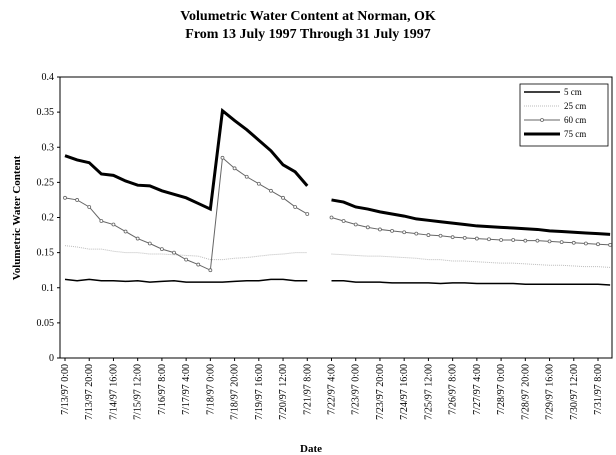  What do you see at coordinates (428, 392) in the screenshot?
I see `x-tick-label: 7/25/97 12:00` at bounding box center [428, 392].